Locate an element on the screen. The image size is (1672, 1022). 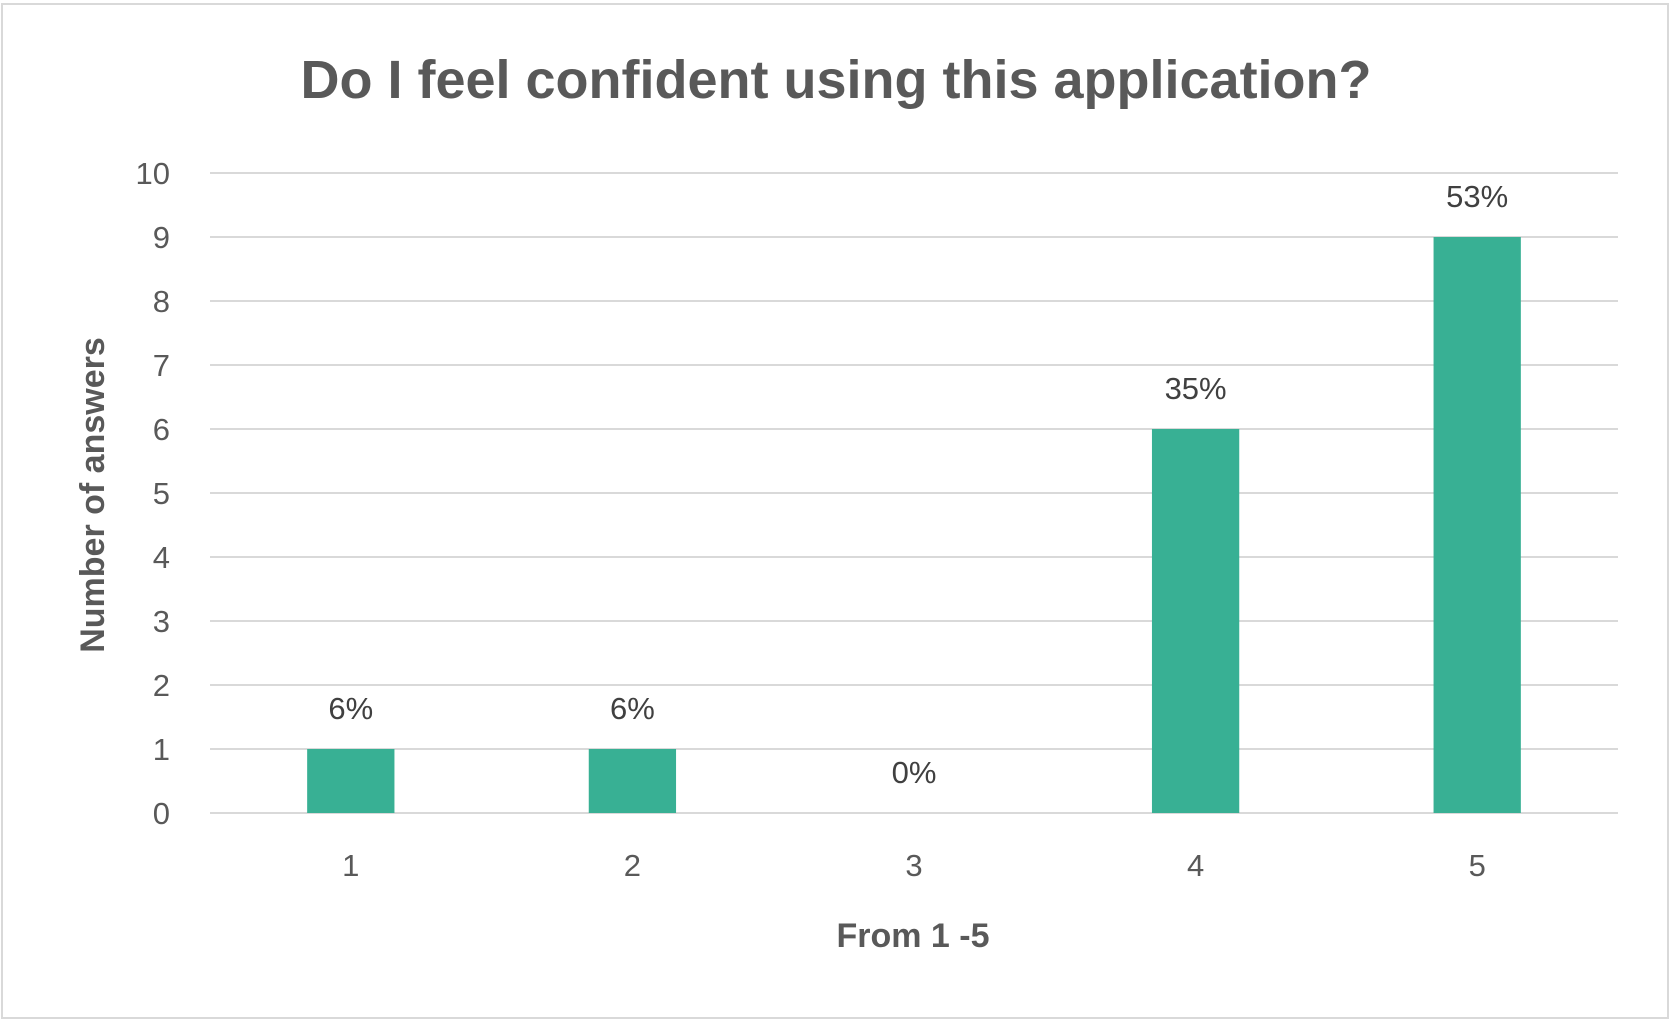
y-tick-label: 7 is located at coordinates (161, 365).